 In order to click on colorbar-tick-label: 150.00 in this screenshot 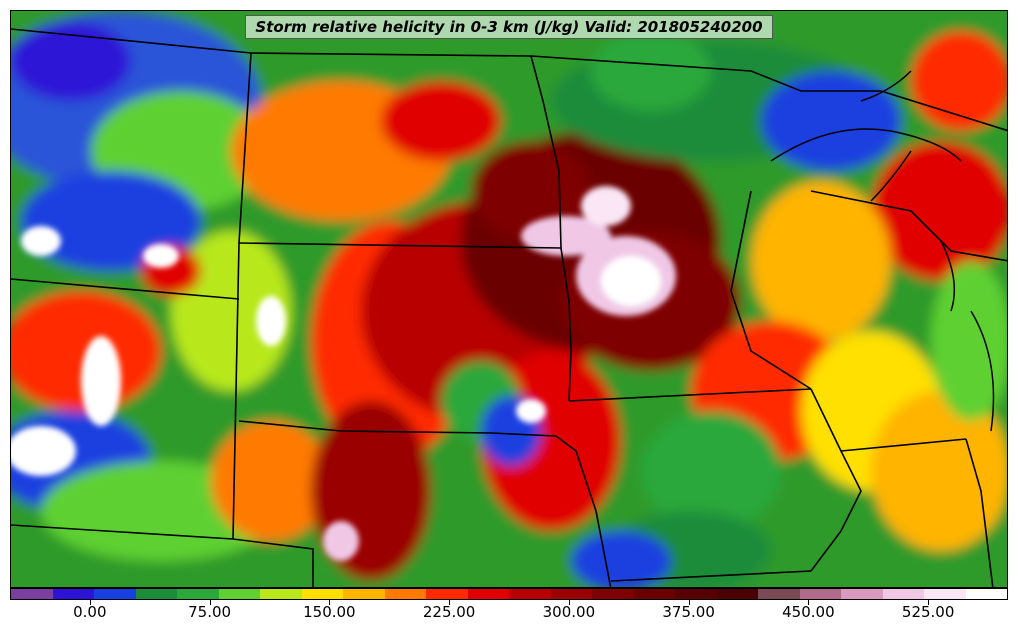, I will do `click(329, 612)`.